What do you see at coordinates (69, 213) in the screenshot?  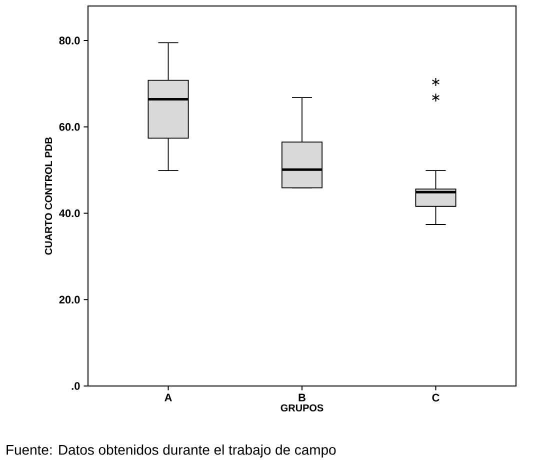 I see `y-tick-label: 40.0` at bounding box center [69, 213].